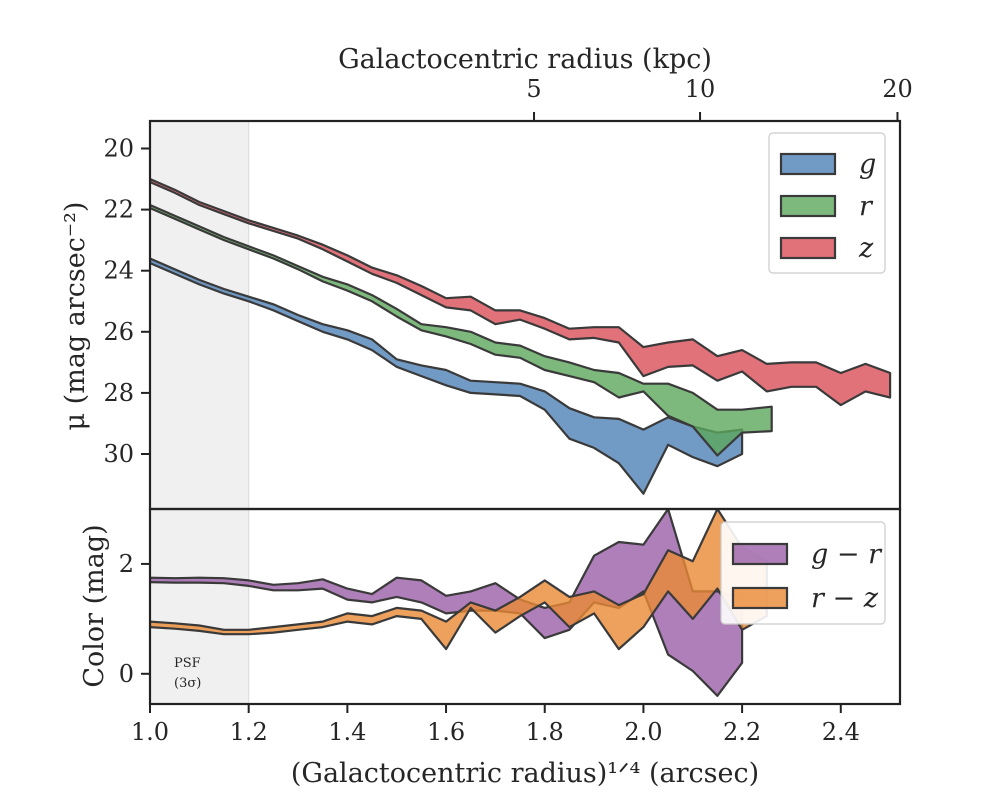 This screenshot has width=1000, height=800. I want to click on psf-note-line2: (3σ), so click(187, 683).